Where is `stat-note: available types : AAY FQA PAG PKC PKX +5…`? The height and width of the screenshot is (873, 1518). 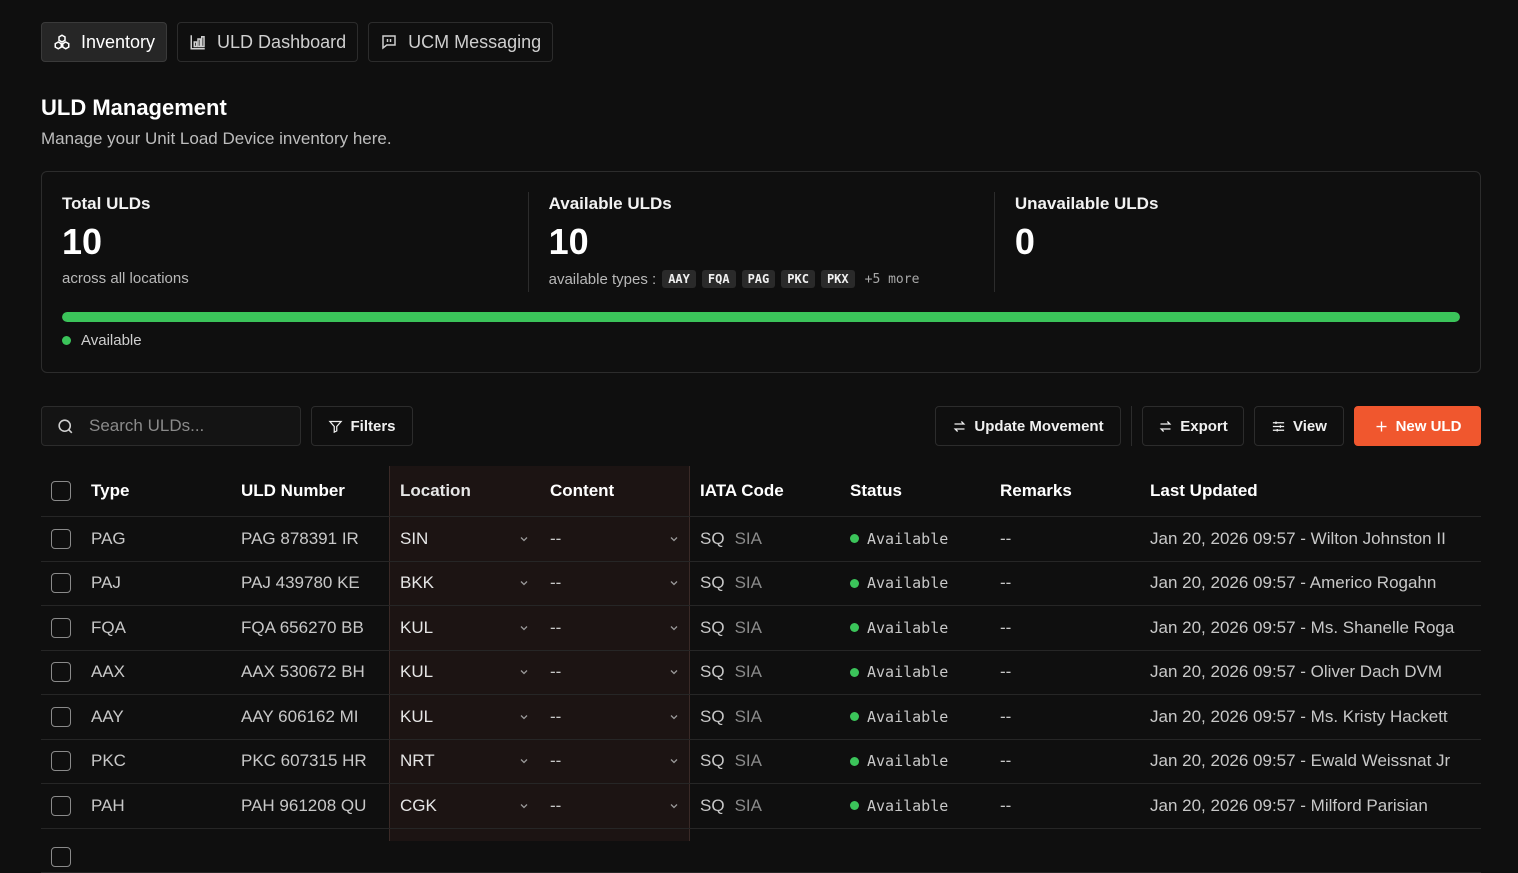
stat-note: available types : AAY FQA PAG PKC PKX +5… is located at coordinates (771, 279).